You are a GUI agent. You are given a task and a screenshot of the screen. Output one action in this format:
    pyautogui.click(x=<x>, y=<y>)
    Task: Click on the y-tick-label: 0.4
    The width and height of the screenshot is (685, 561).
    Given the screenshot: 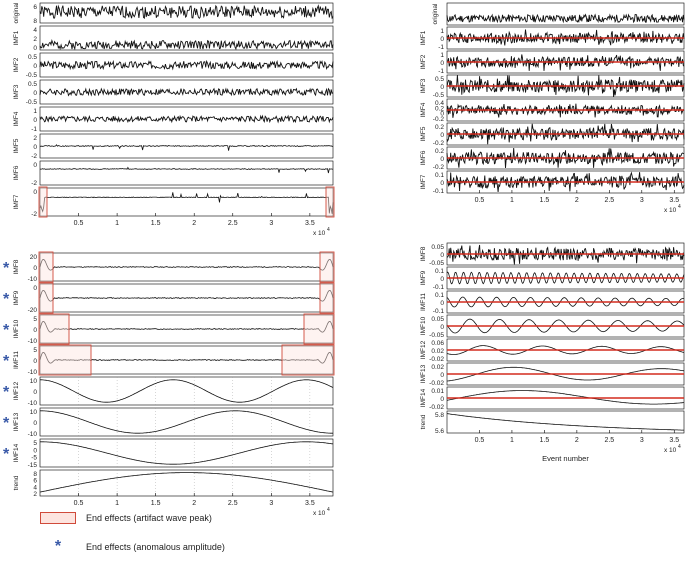 What is the action you would take?
    pyautogui.click(x=439, y=103)
    